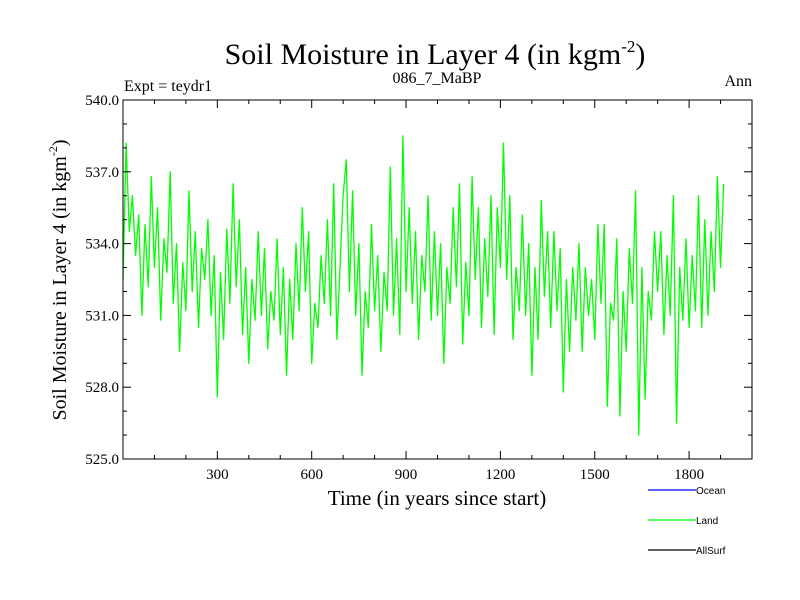 Image resolution: width=800 pixels, height=600 pixels. I want to click on legend-label-ocean: Ocean, so click(710, 491).